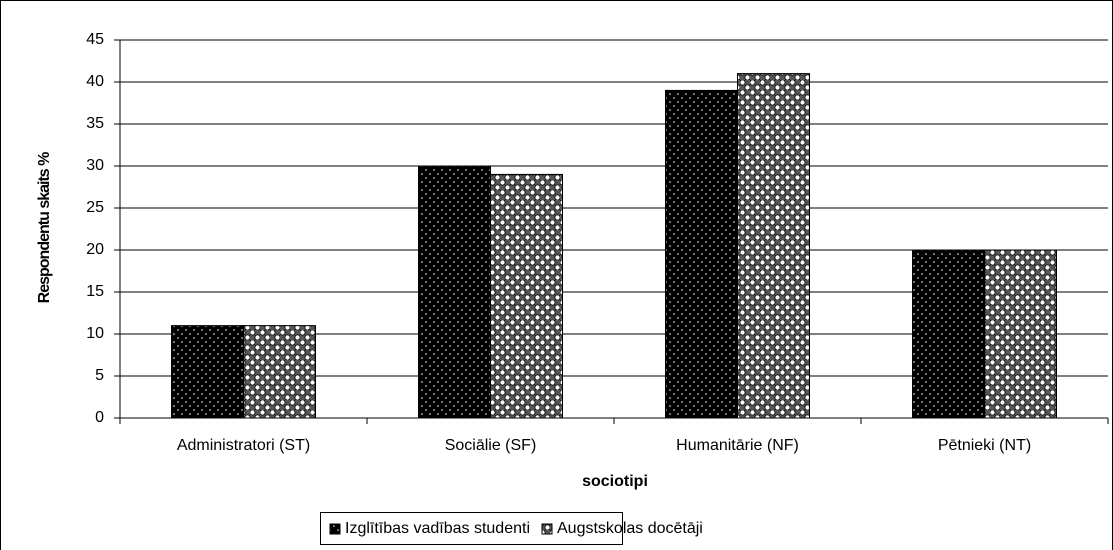 This screenshot has width=1113, height=550. Describe the element at coordinates (737, 445) in the screenshot. I see `x-tick-label: Humanitārie (NF)` at that location.